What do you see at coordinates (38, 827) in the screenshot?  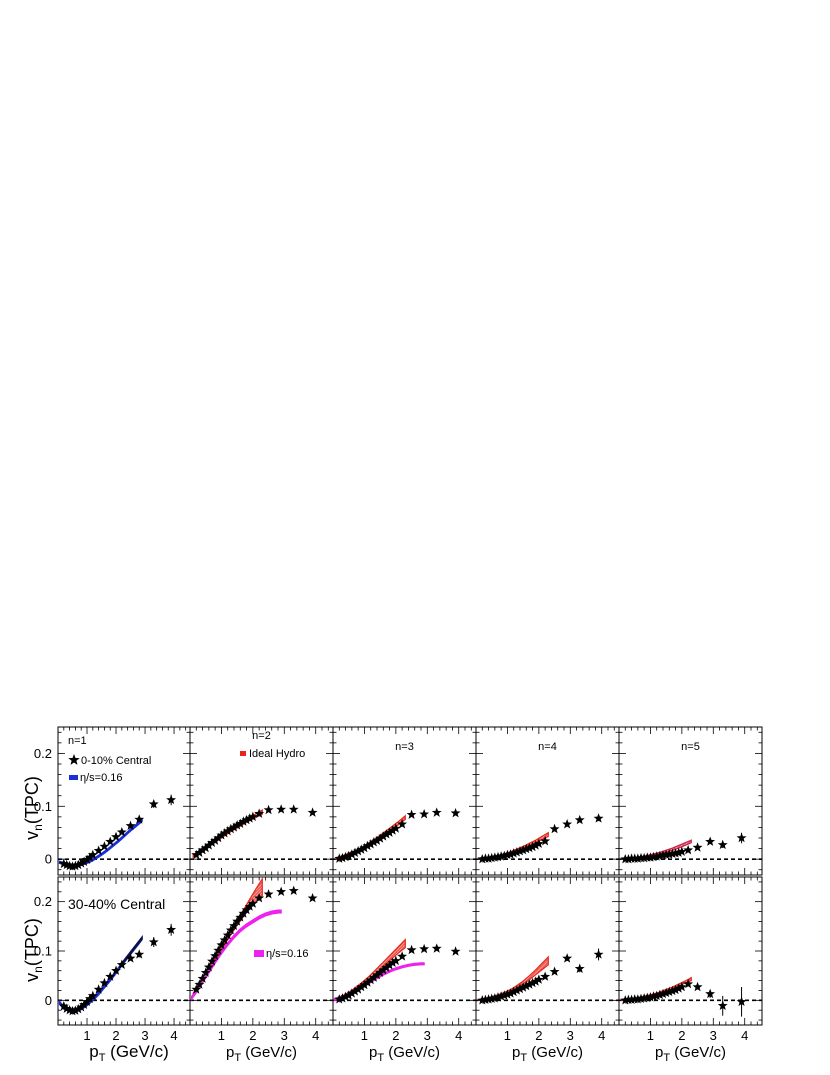 I see `y-axis-title-top-sub: n` at bounding box center [38, 827].